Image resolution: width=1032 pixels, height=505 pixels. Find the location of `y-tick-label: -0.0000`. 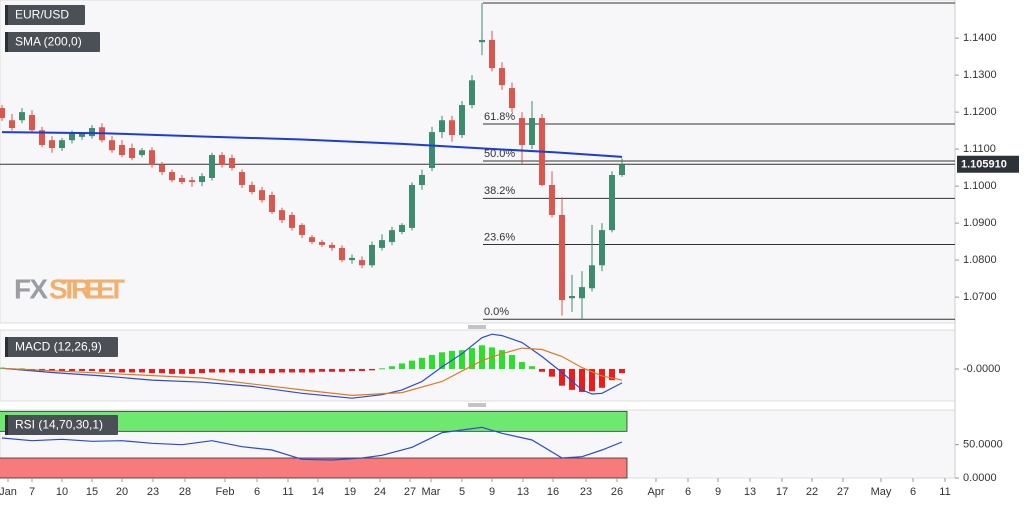

y-tick-label: -0.0000 is located at coordinates (981, 369).